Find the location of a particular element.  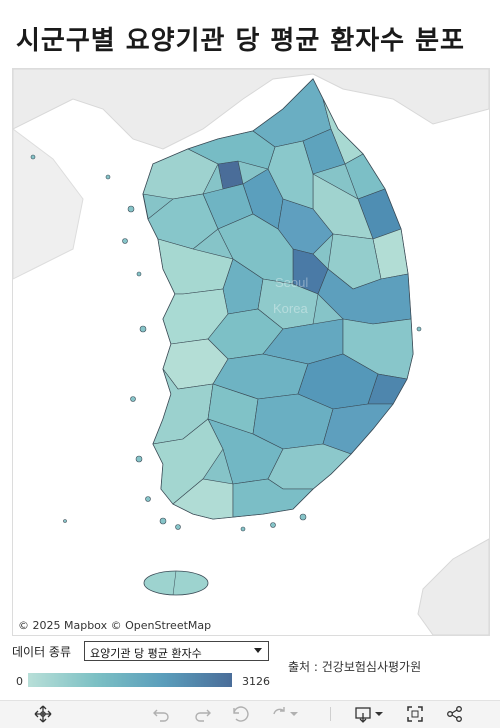

chevron-down-icon is located at coordinates (258, 650).